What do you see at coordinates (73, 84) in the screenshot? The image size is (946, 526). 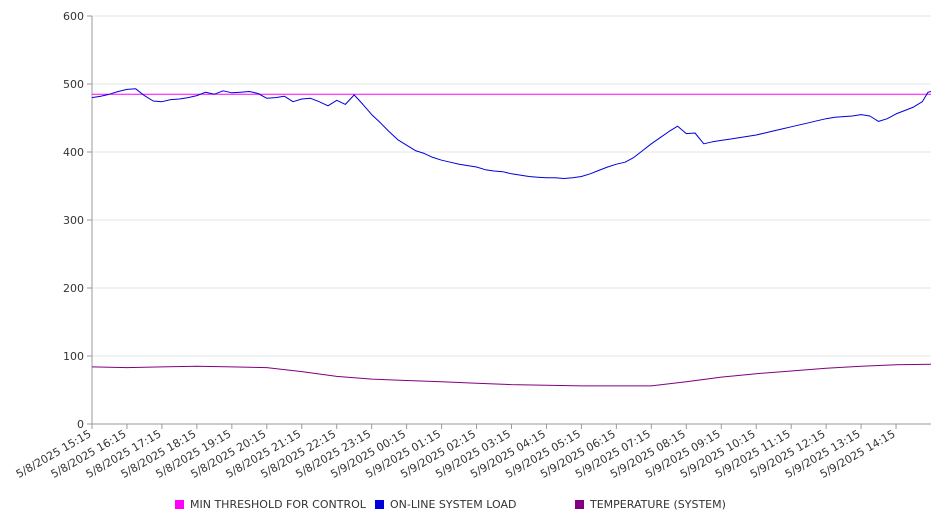 I see `y-tick-label: 500` at bounding box center [73, 84].